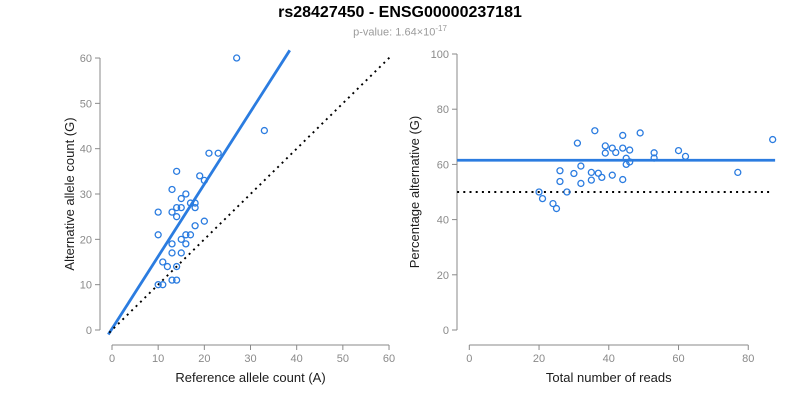 This screenshot has width=800, height=400. Describe the element at coordinates (69, 193) in the screenshot. I see `y-axis-title: Alternative allele count (G)` at that location.